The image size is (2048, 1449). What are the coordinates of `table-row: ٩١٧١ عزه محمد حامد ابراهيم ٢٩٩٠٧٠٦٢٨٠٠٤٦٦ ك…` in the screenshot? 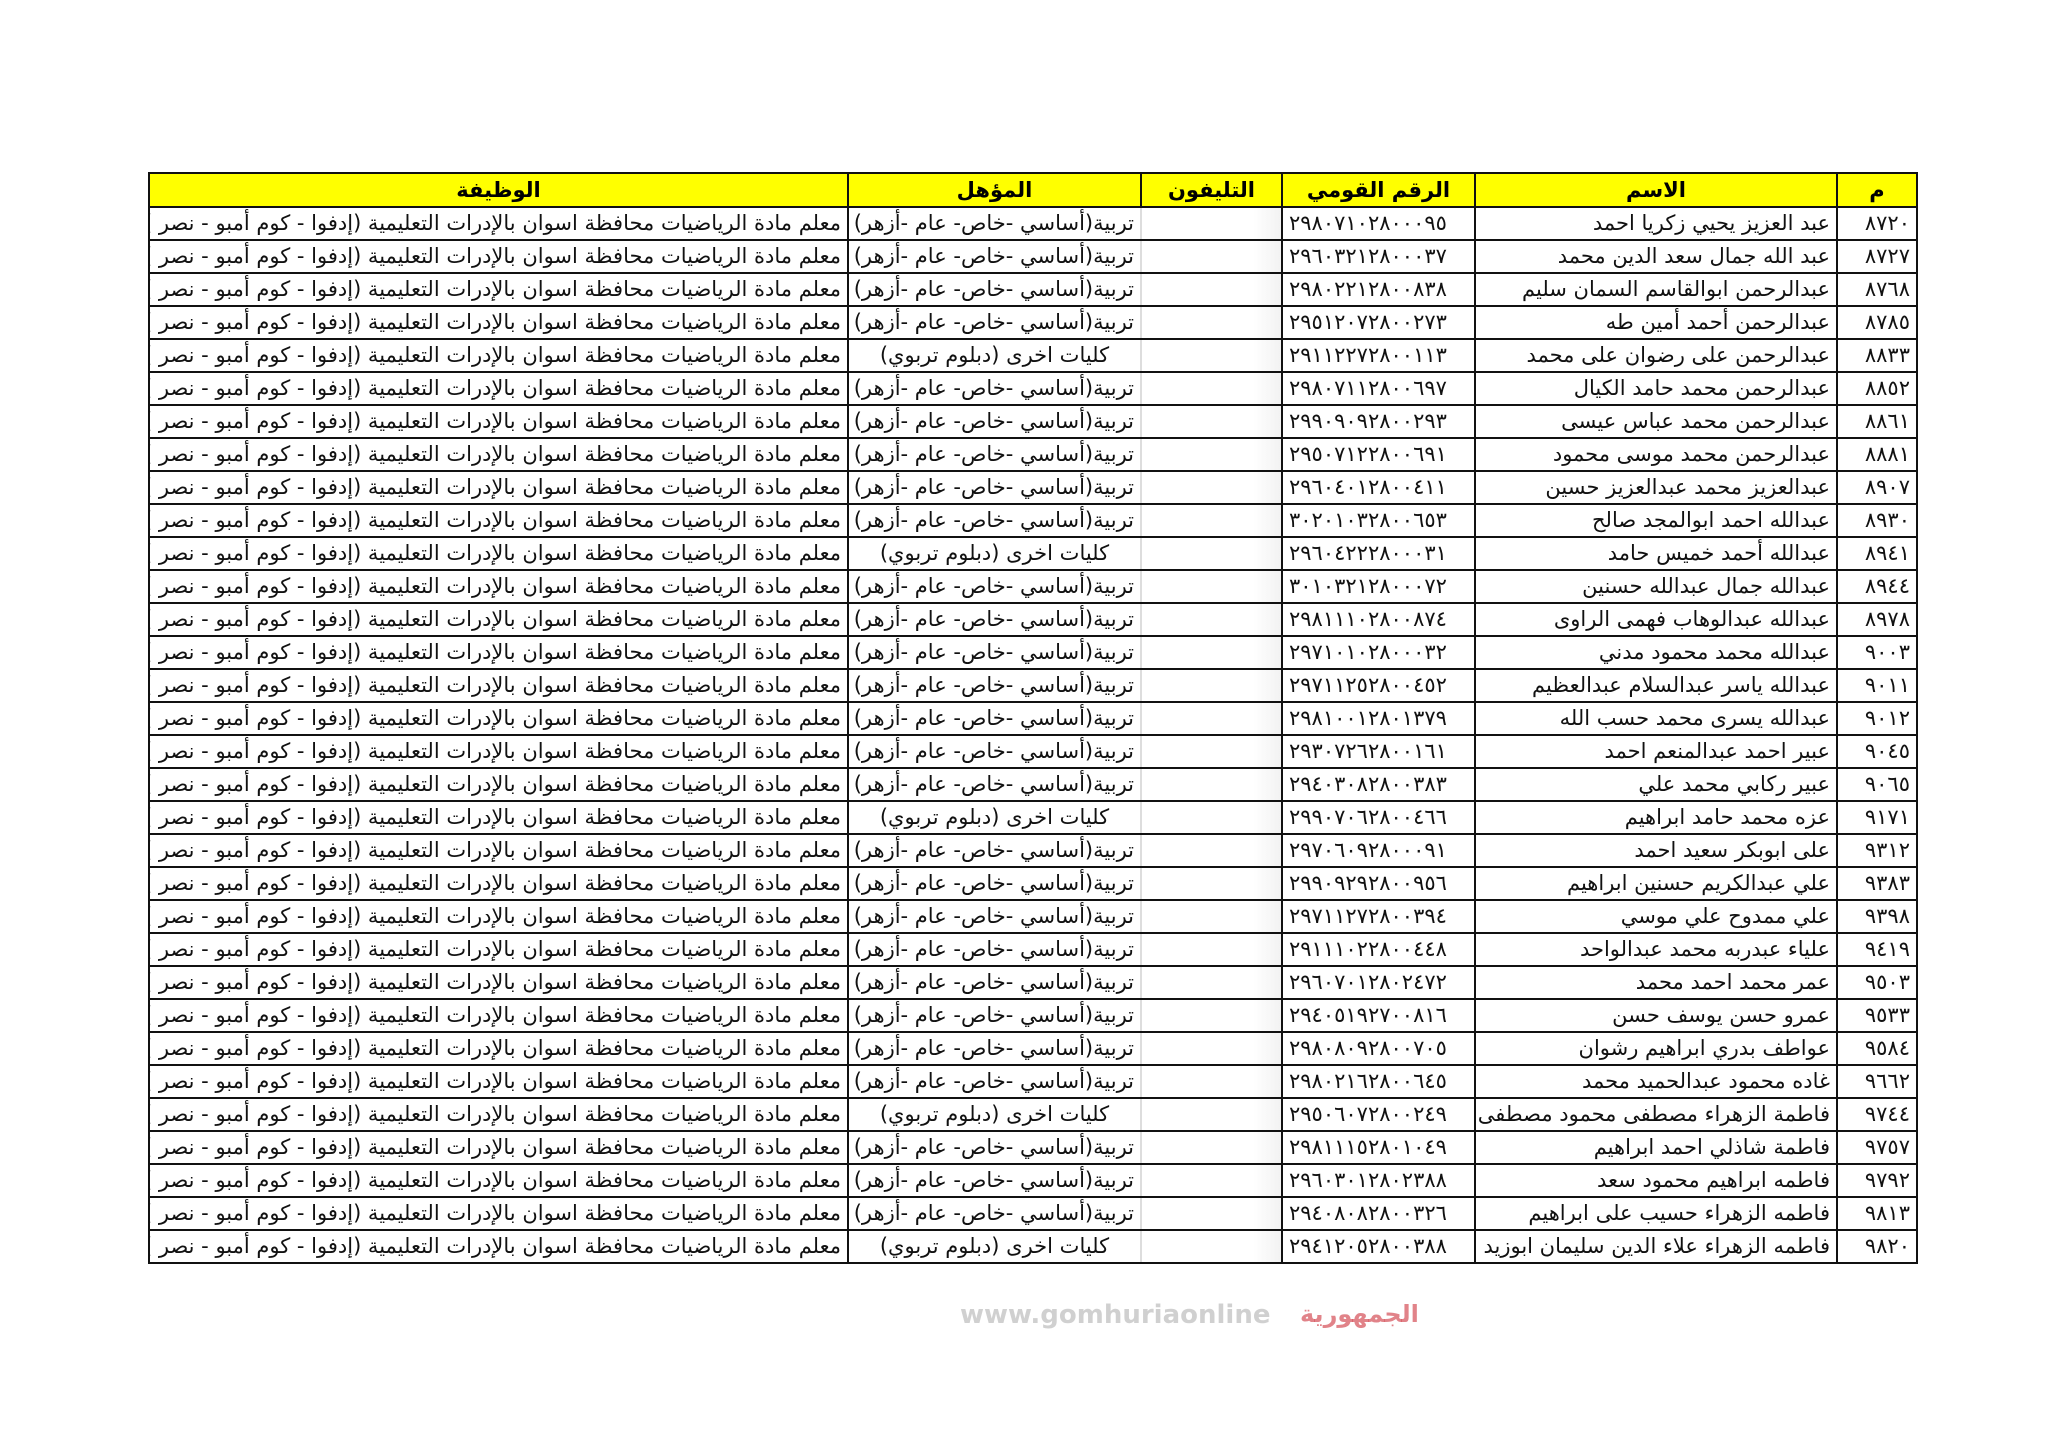 It's located at (1033, 817).